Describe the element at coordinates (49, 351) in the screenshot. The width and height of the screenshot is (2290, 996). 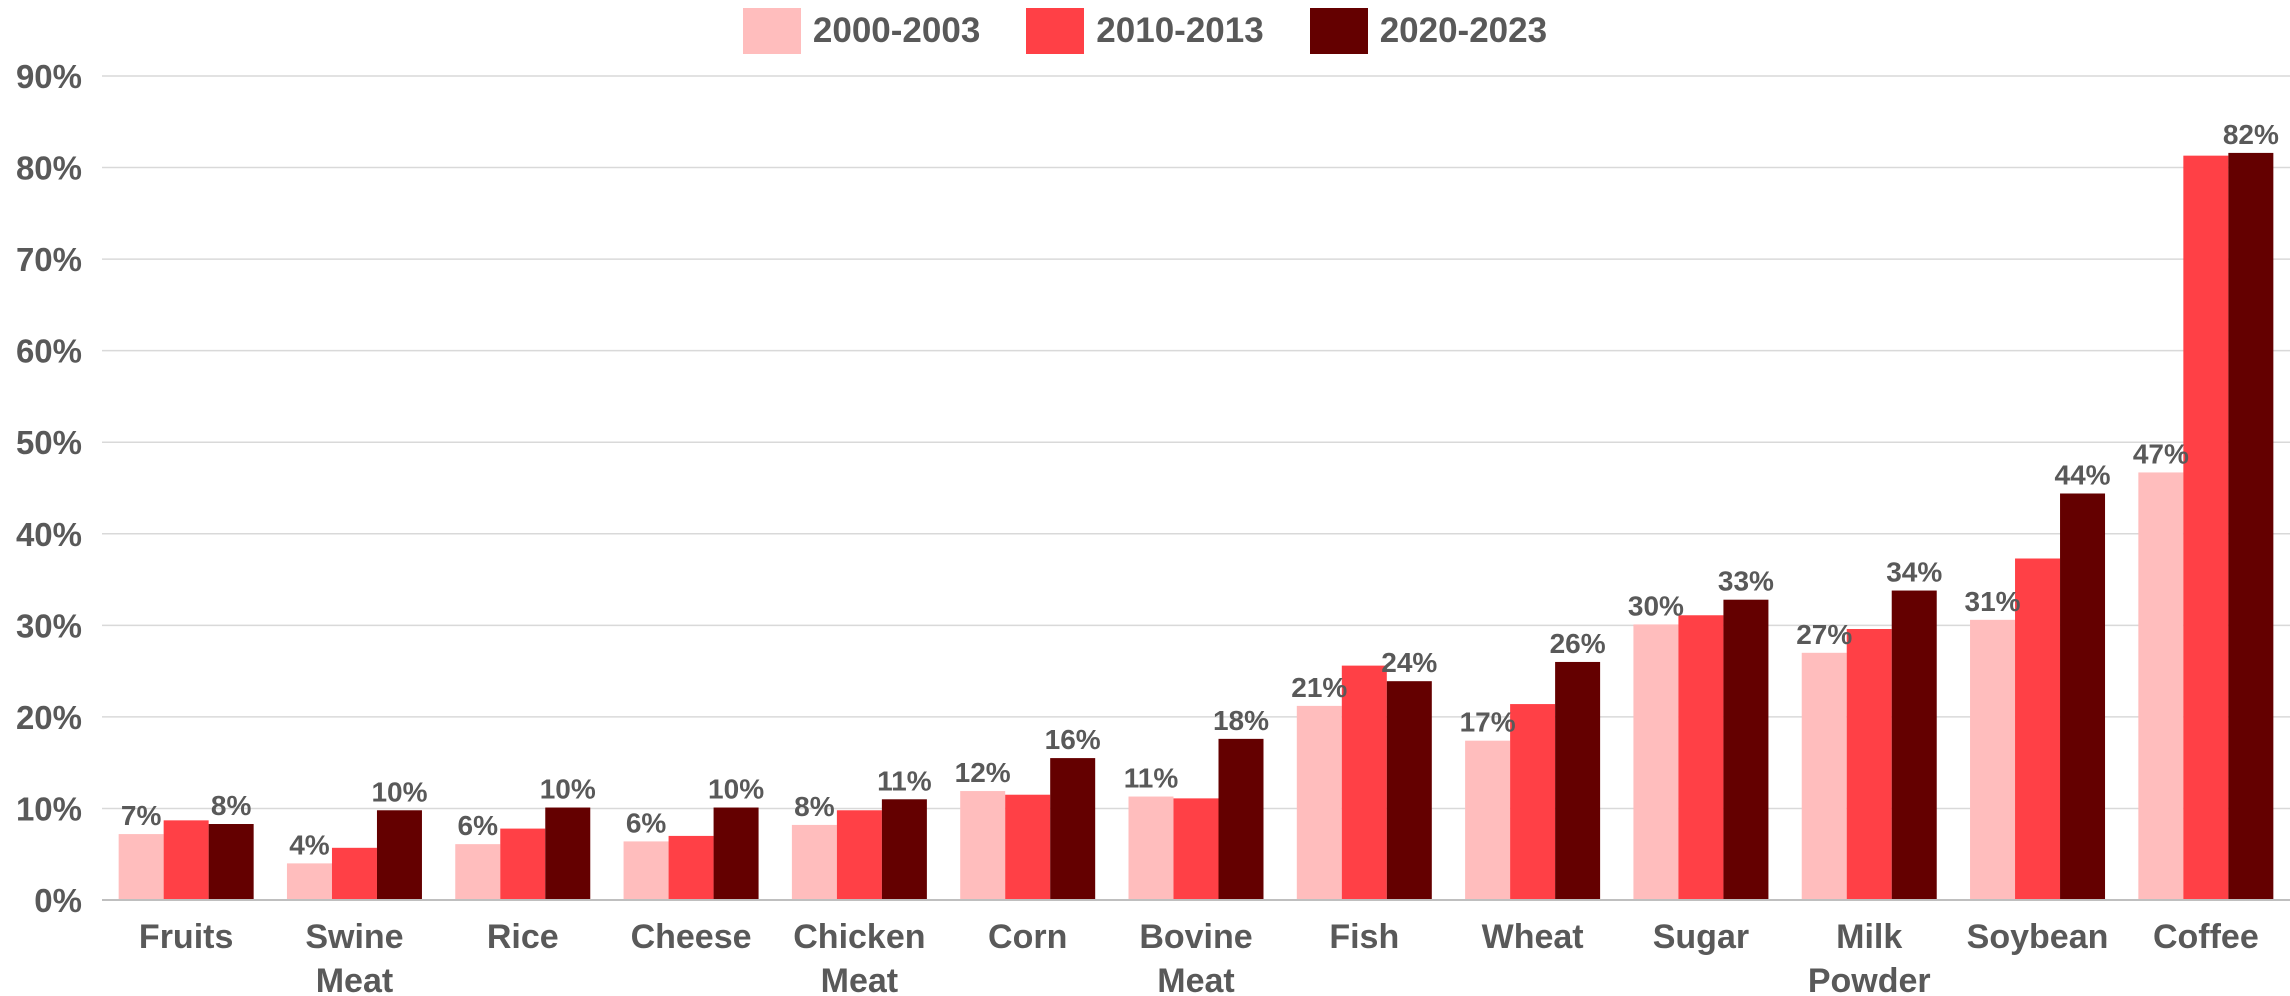
I see `y-tick-label: 60%` at that location.